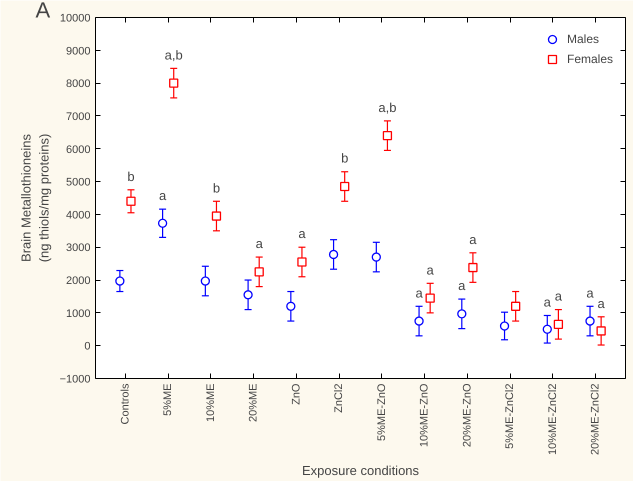  Describe the element at coordinates (296, 394) in the screenshot. I see `x-tick-label: ZnO` at that location.